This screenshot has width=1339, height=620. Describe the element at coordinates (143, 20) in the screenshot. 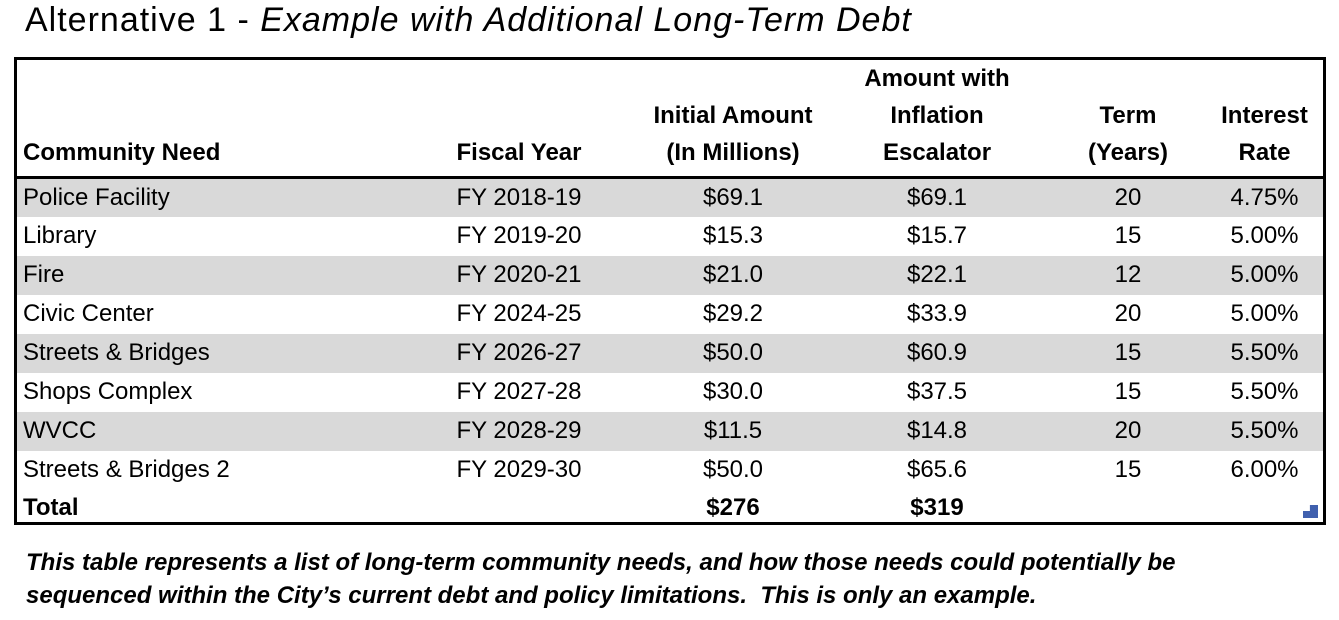

I see `page-title-regular: Alternative 1 -` at that location.